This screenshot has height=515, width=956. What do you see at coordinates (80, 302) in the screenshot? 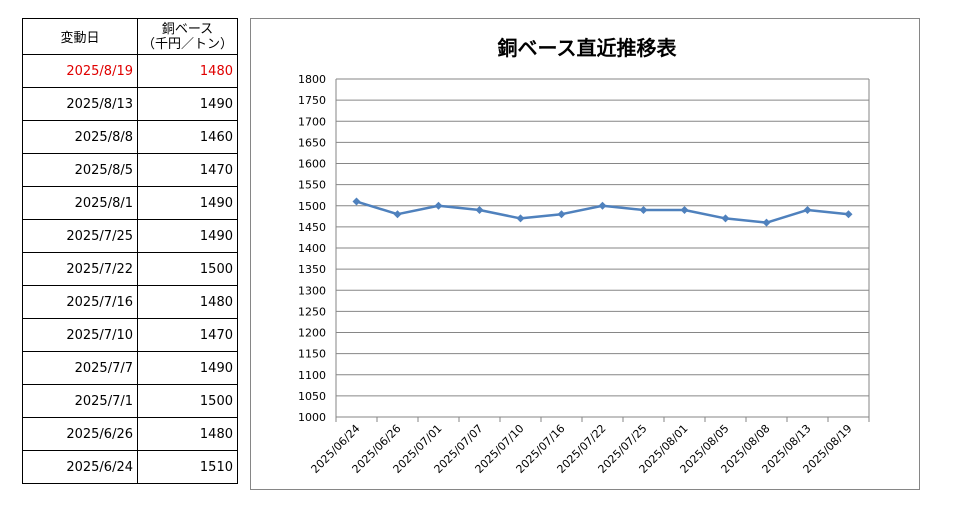
I see `row-date: 2025/7/16` at bounding box center [80, 302].